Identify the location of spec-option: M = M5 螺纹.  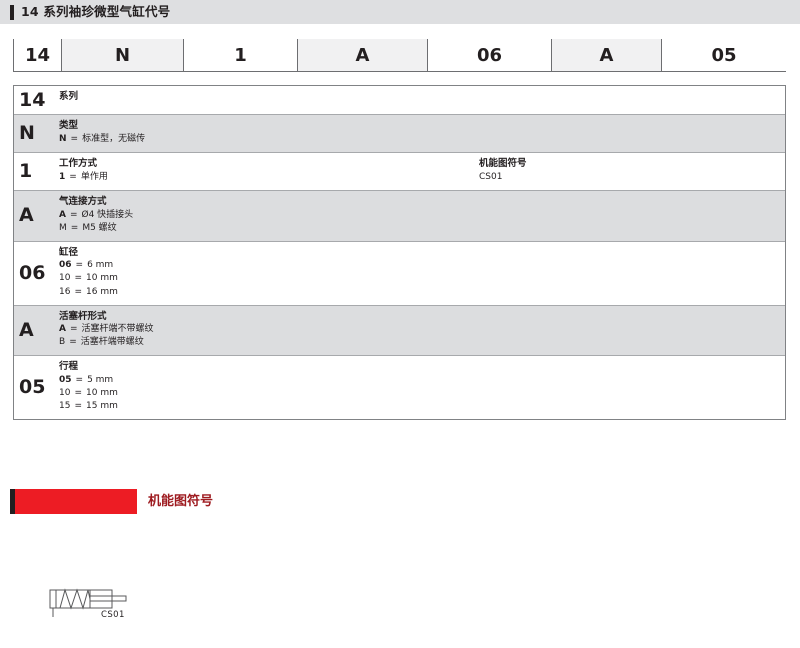
(422, 228).